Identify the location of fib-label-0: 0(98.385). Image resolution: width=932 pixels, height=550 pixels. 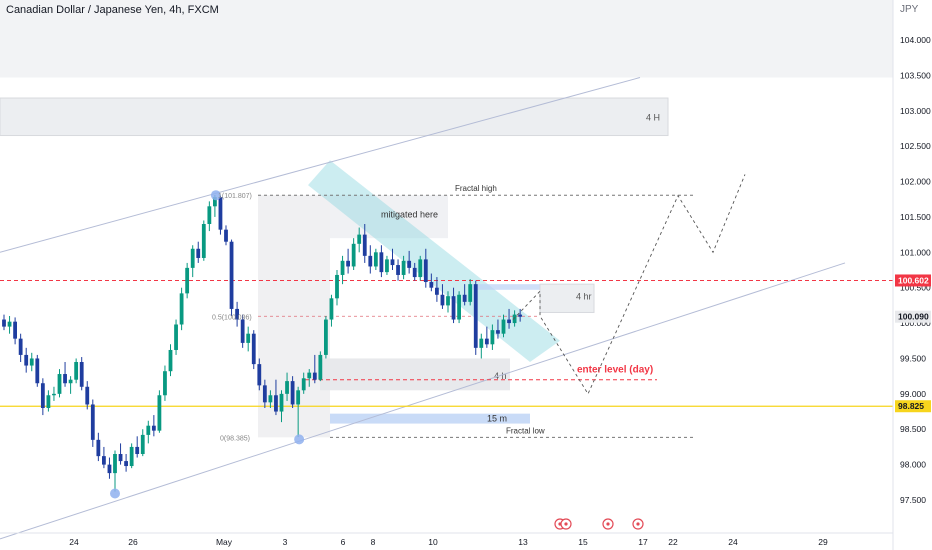
(235, 438).